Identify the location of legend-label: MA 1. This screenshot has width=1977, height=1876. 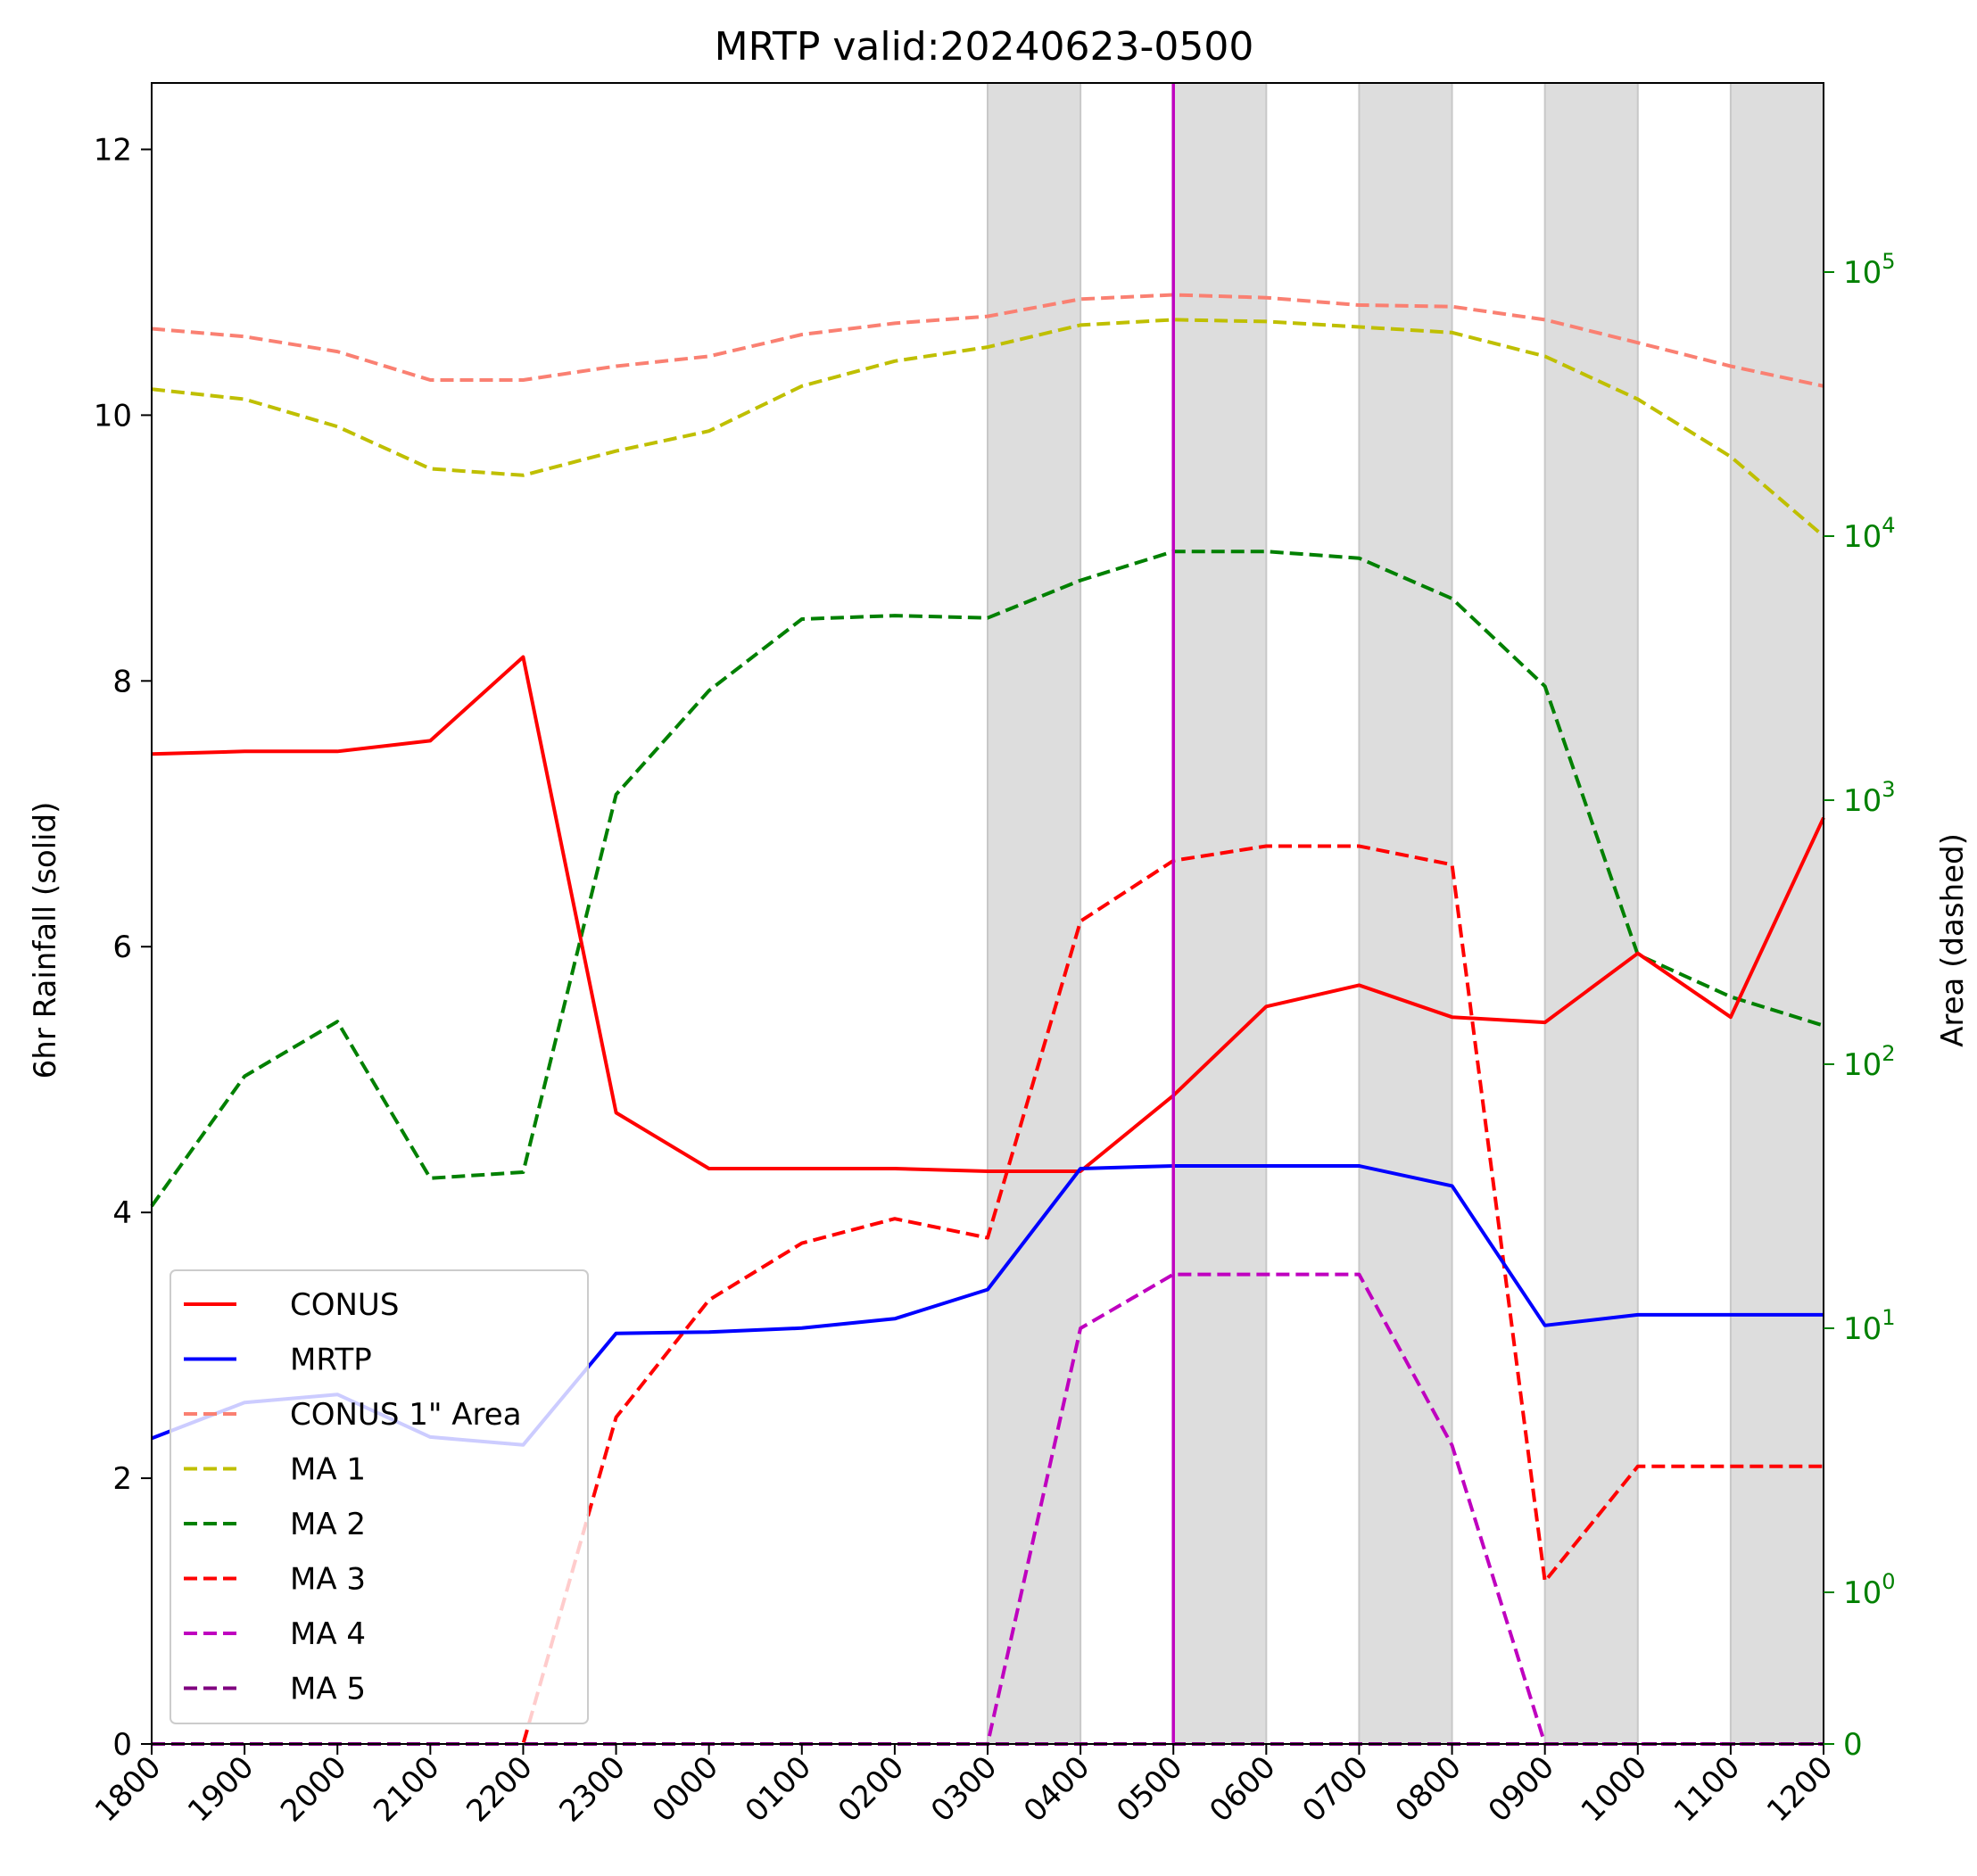
(328, 1470).